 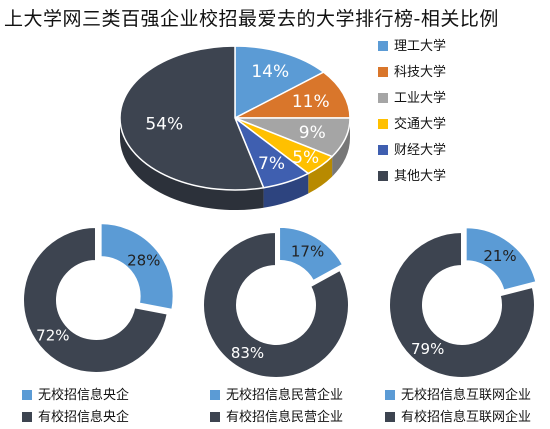 What do you see at coordinates (251, 19) in the screenshot?
I see `chart-title: 上大学网三类百强企业校招最爱去的大学排行榜-相关比例` at bounding box center [251, 19].